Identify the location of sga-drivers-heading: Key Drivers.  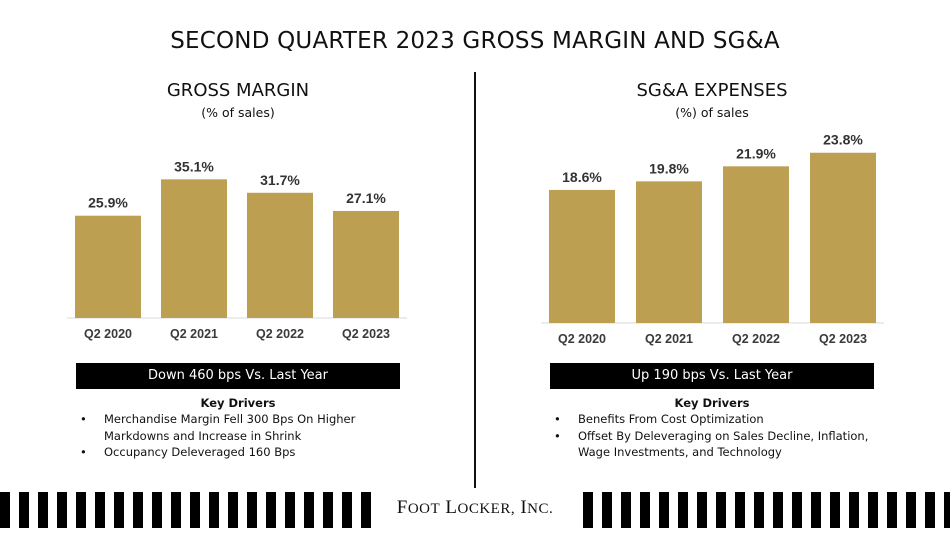
(712, 403).